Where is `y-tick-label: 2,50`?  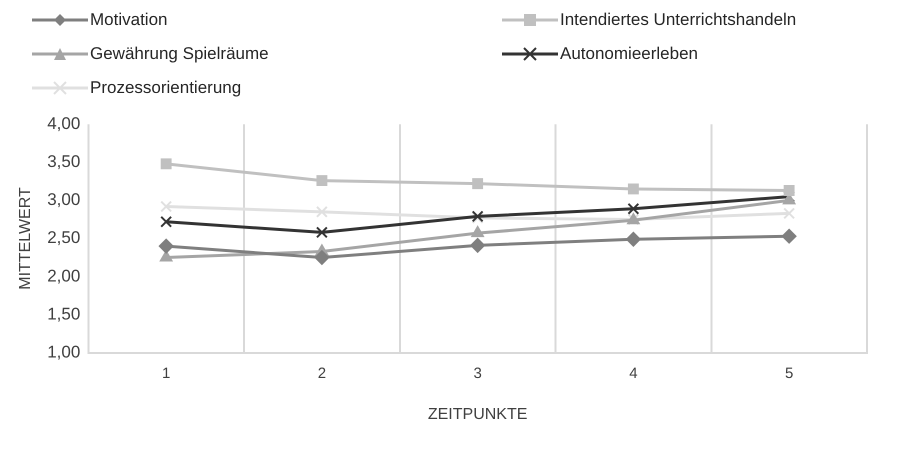 y-tick-label: 2,50 is located at coordinates (63, 238).